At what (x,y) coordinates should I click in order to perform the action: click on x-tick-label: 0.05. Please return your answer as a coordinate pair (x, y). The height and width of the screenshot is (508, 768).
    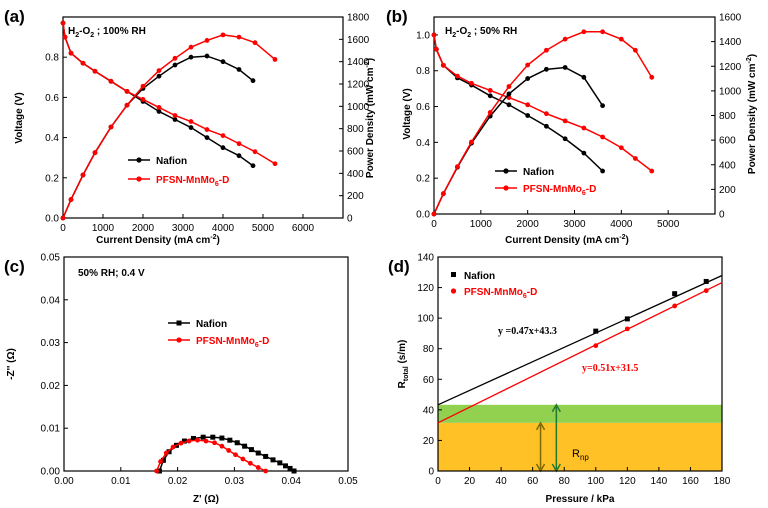
    Looking at the image, I should click on (348, 481).